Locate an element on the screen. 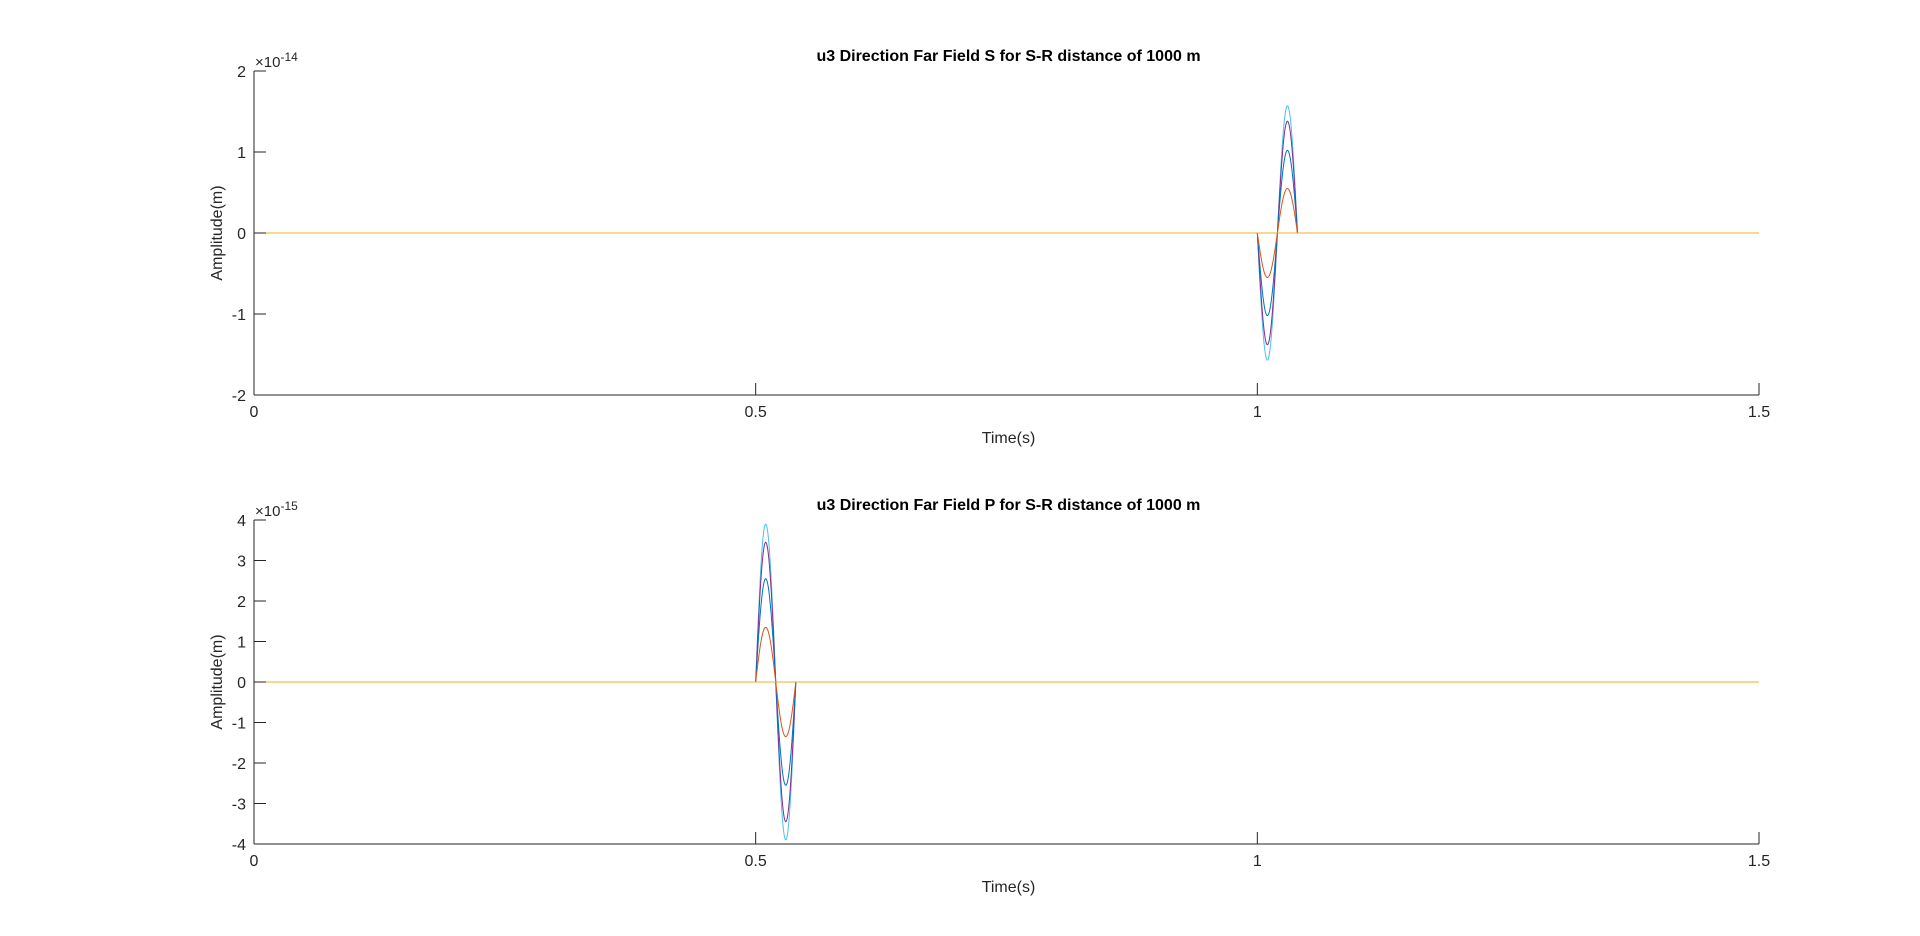 This screenshot has width=1920, height=936. y-exponent-label: ×10⁻¹⁵ is located at coordinates (276, 509).